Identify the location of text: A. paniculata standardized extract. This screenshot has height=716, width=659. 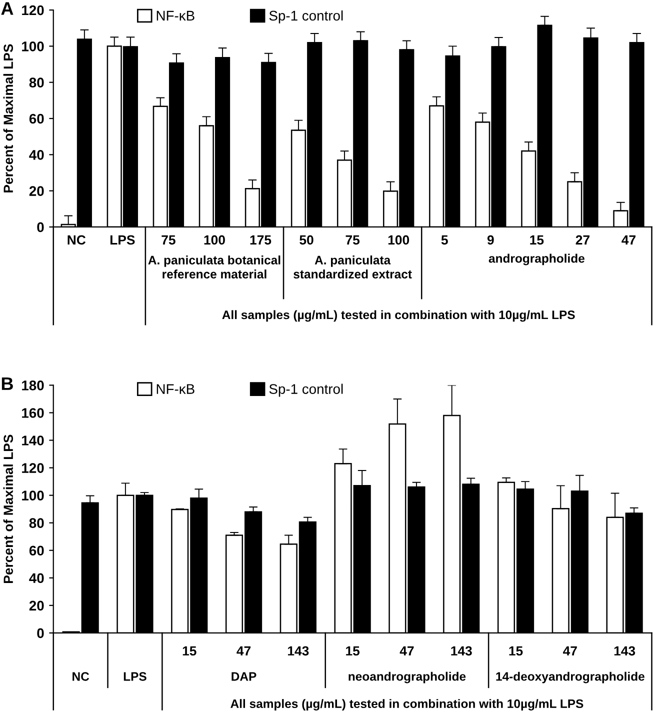
(353, 266).